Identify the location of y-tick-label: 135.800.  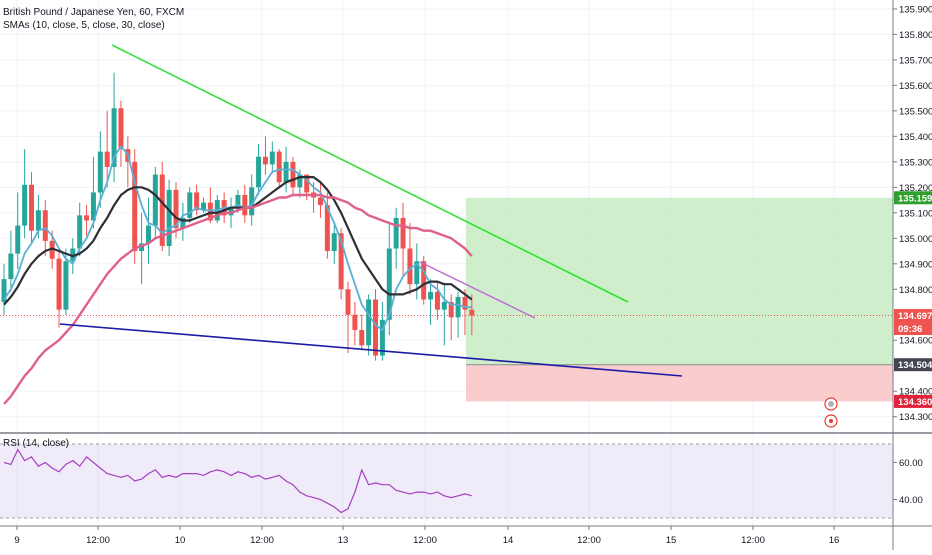
(915, 35).